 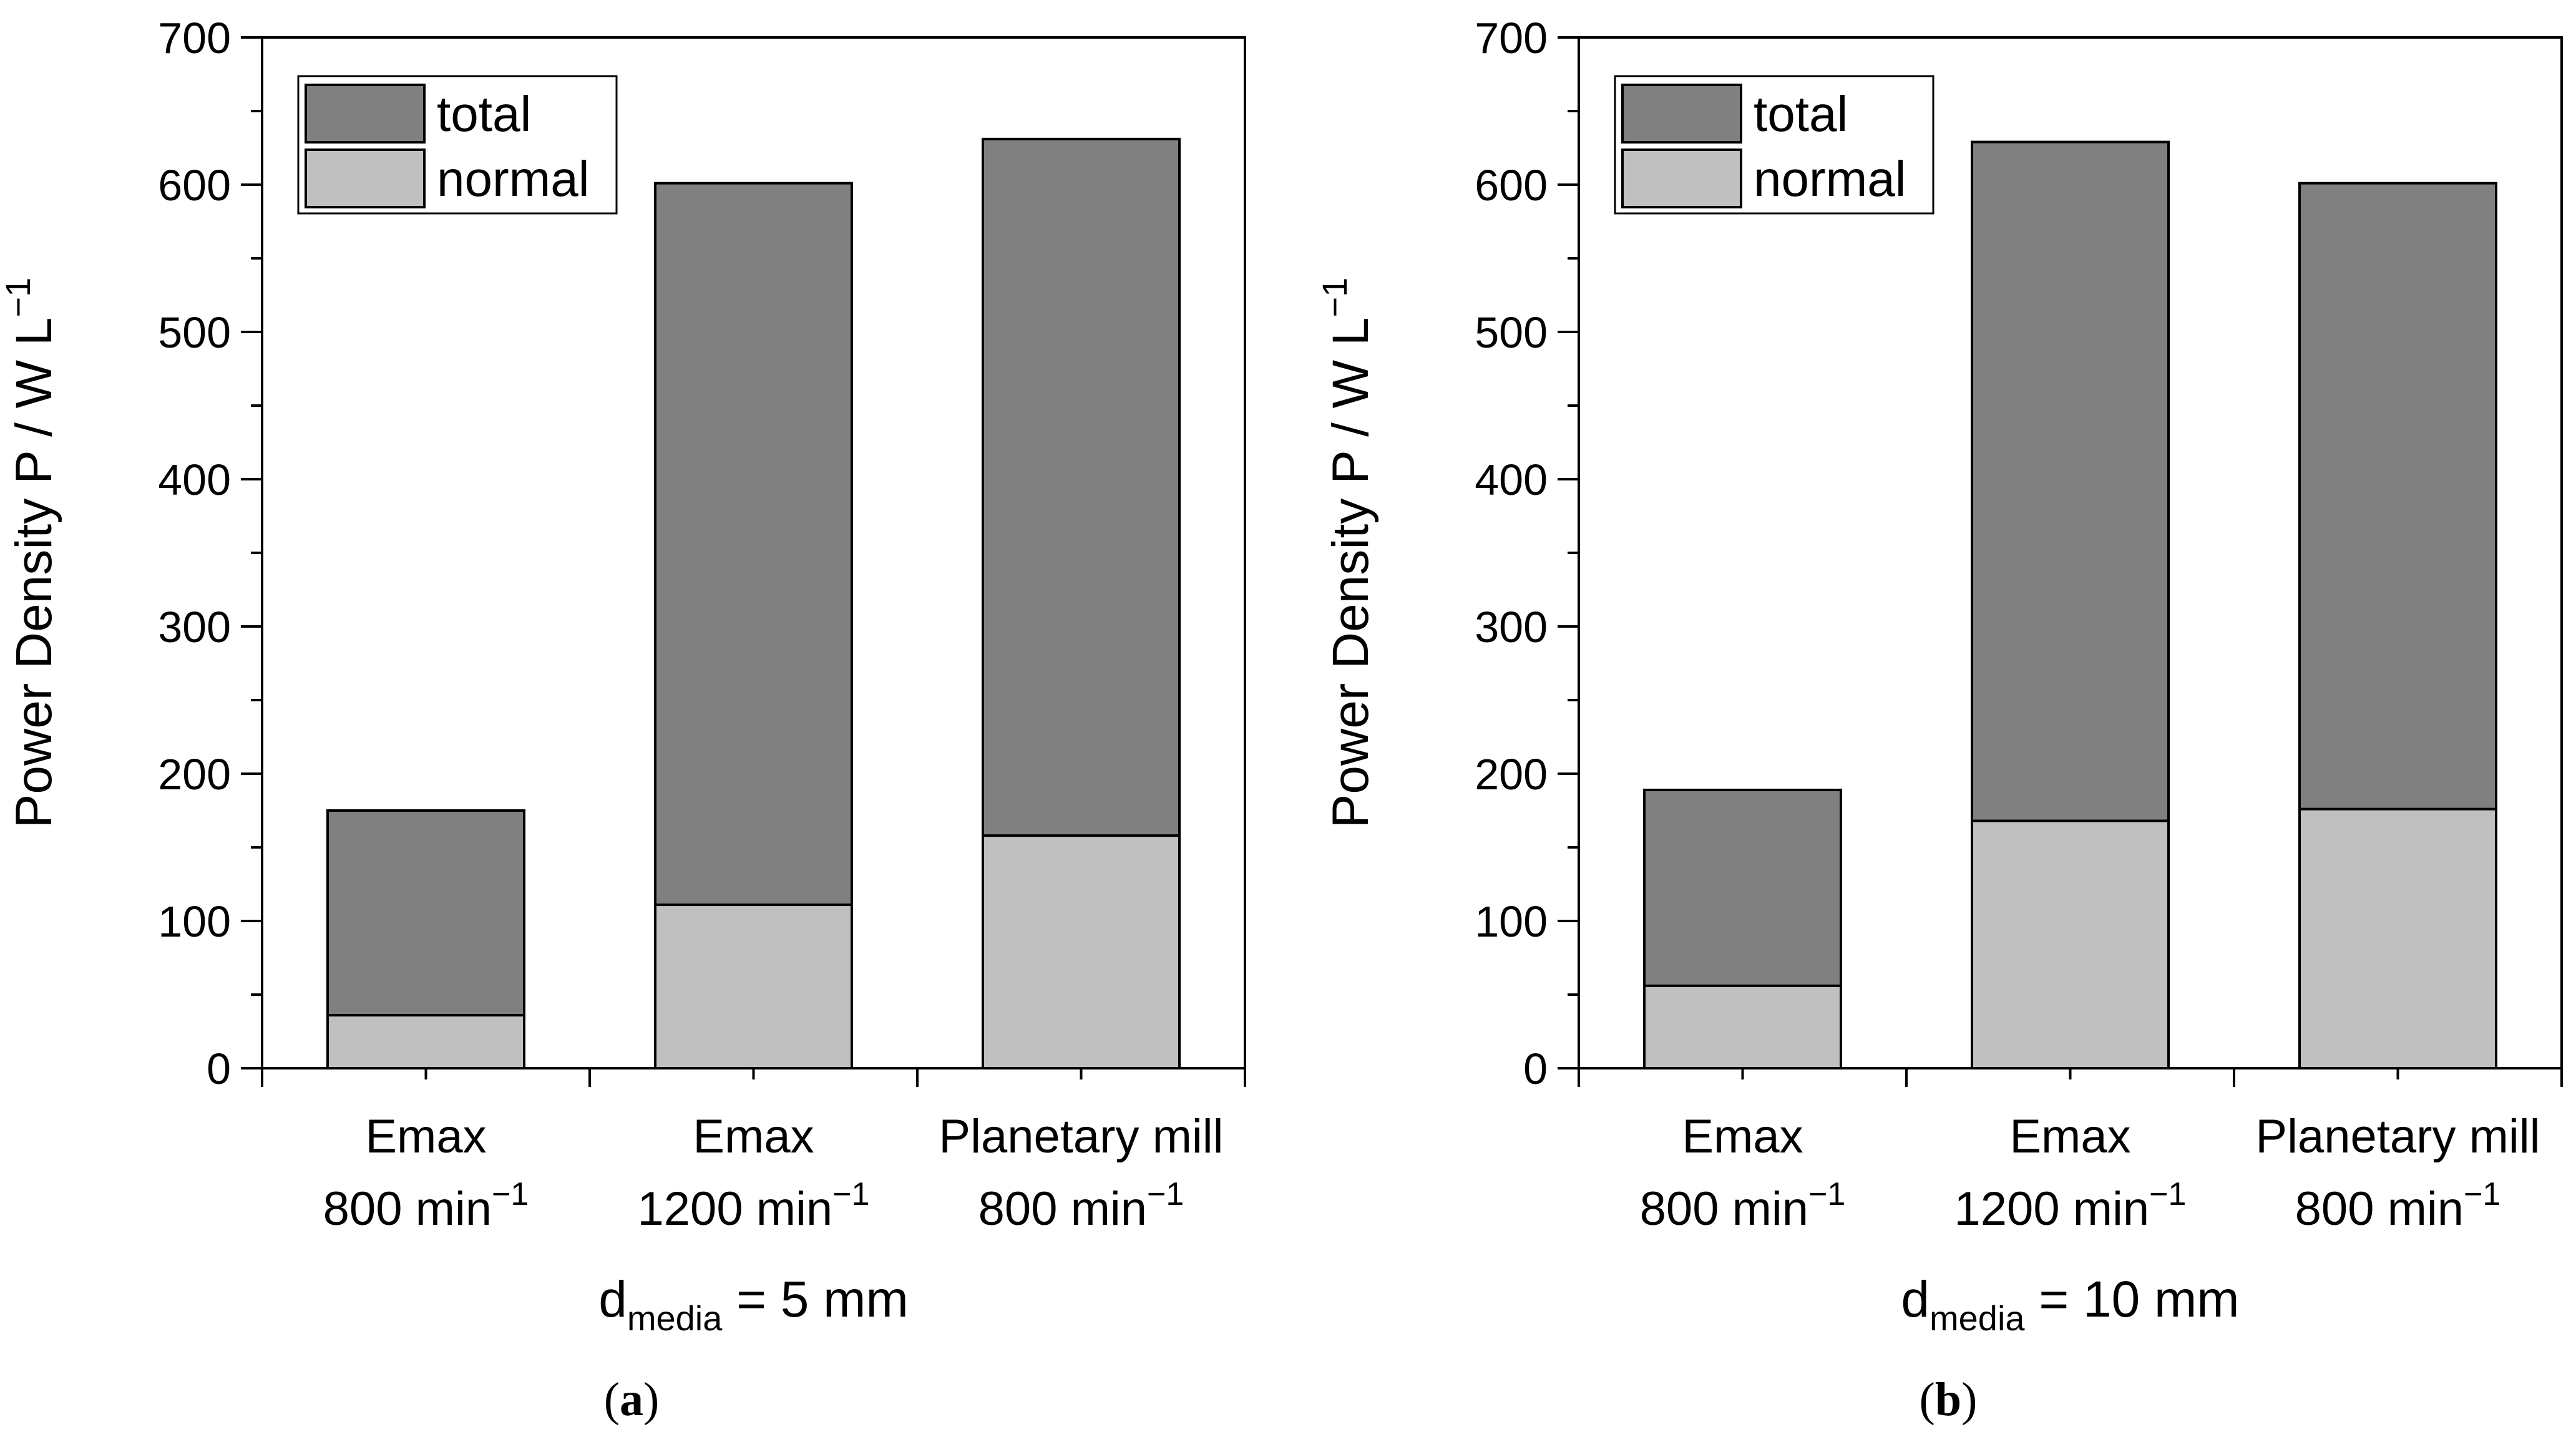 I want to click on x-axis-label: dmedia = 10 mm, so click(x=2070, y=1304).